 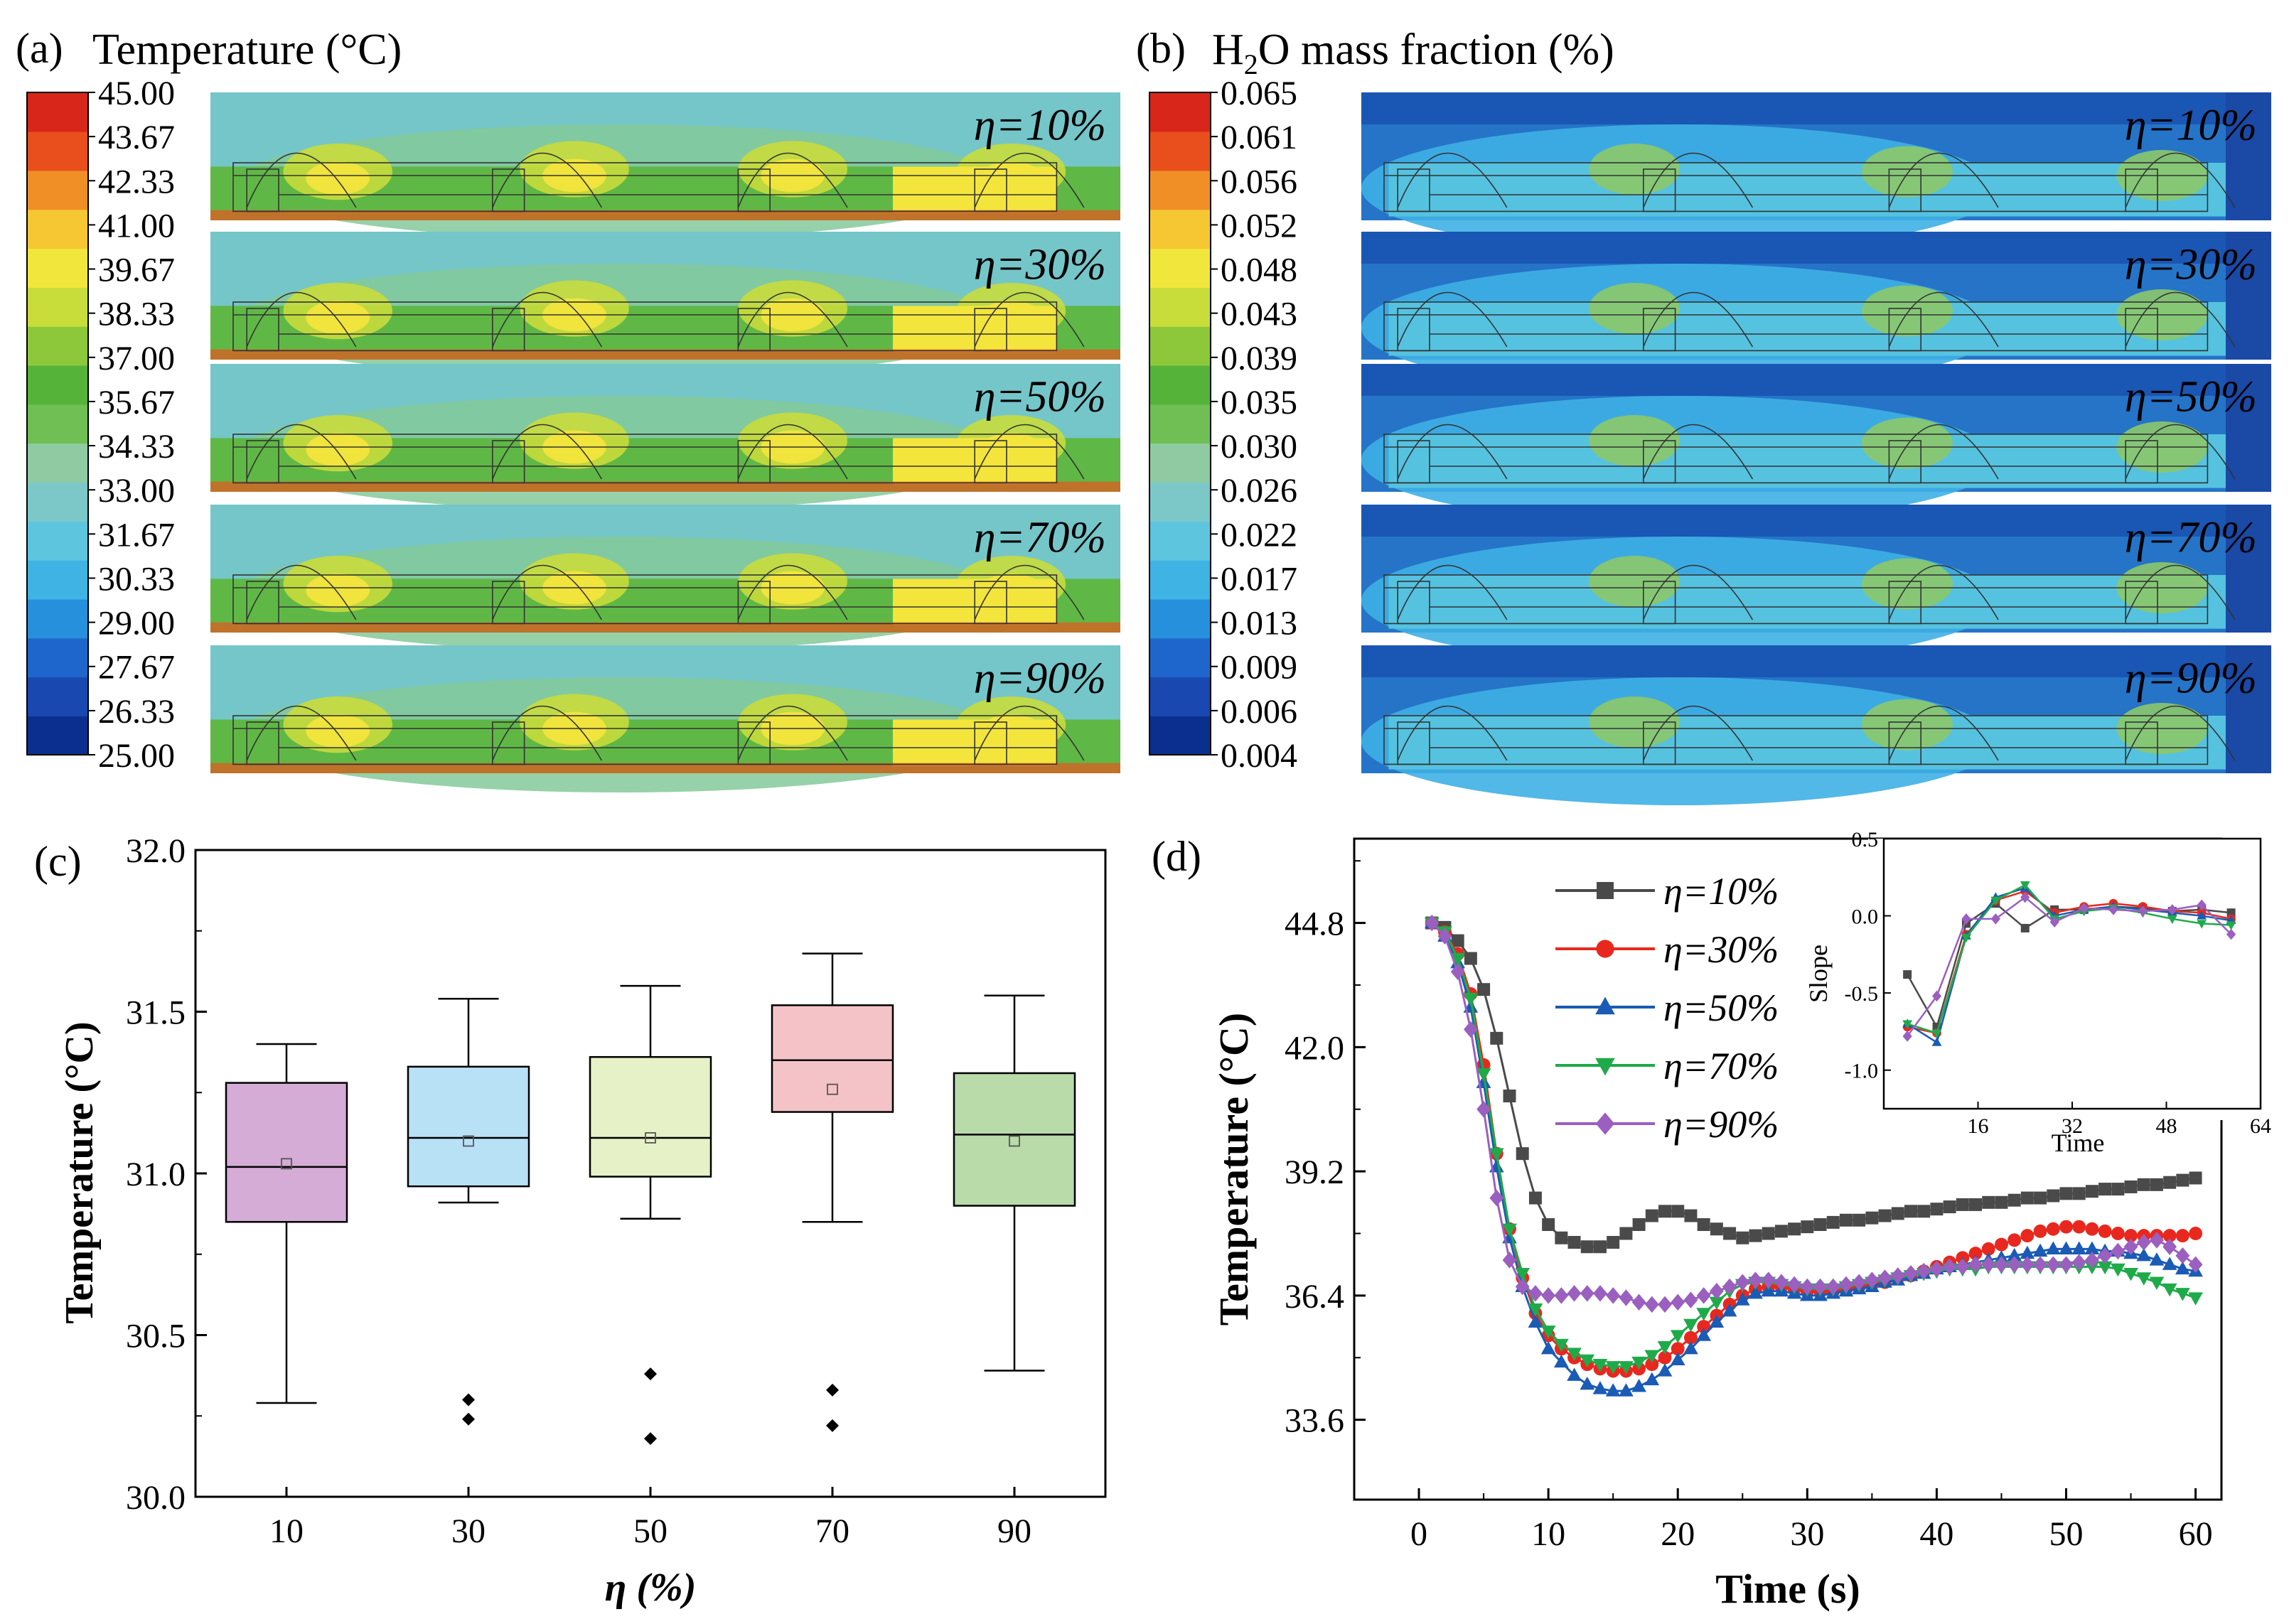 What do you see at coordinates (136, 712) in the screenshot?
I see `colorbar-a-tick-label: 26.33` at bounding box center [136, 712].